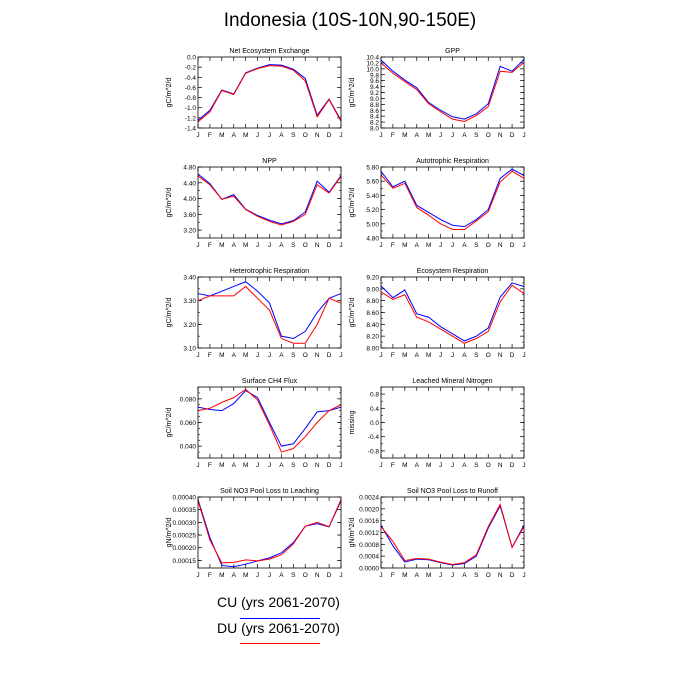 The width and height of the screenshot is (700, 700). I want to click on y-tick-label: 5.00, so click(372, 224).